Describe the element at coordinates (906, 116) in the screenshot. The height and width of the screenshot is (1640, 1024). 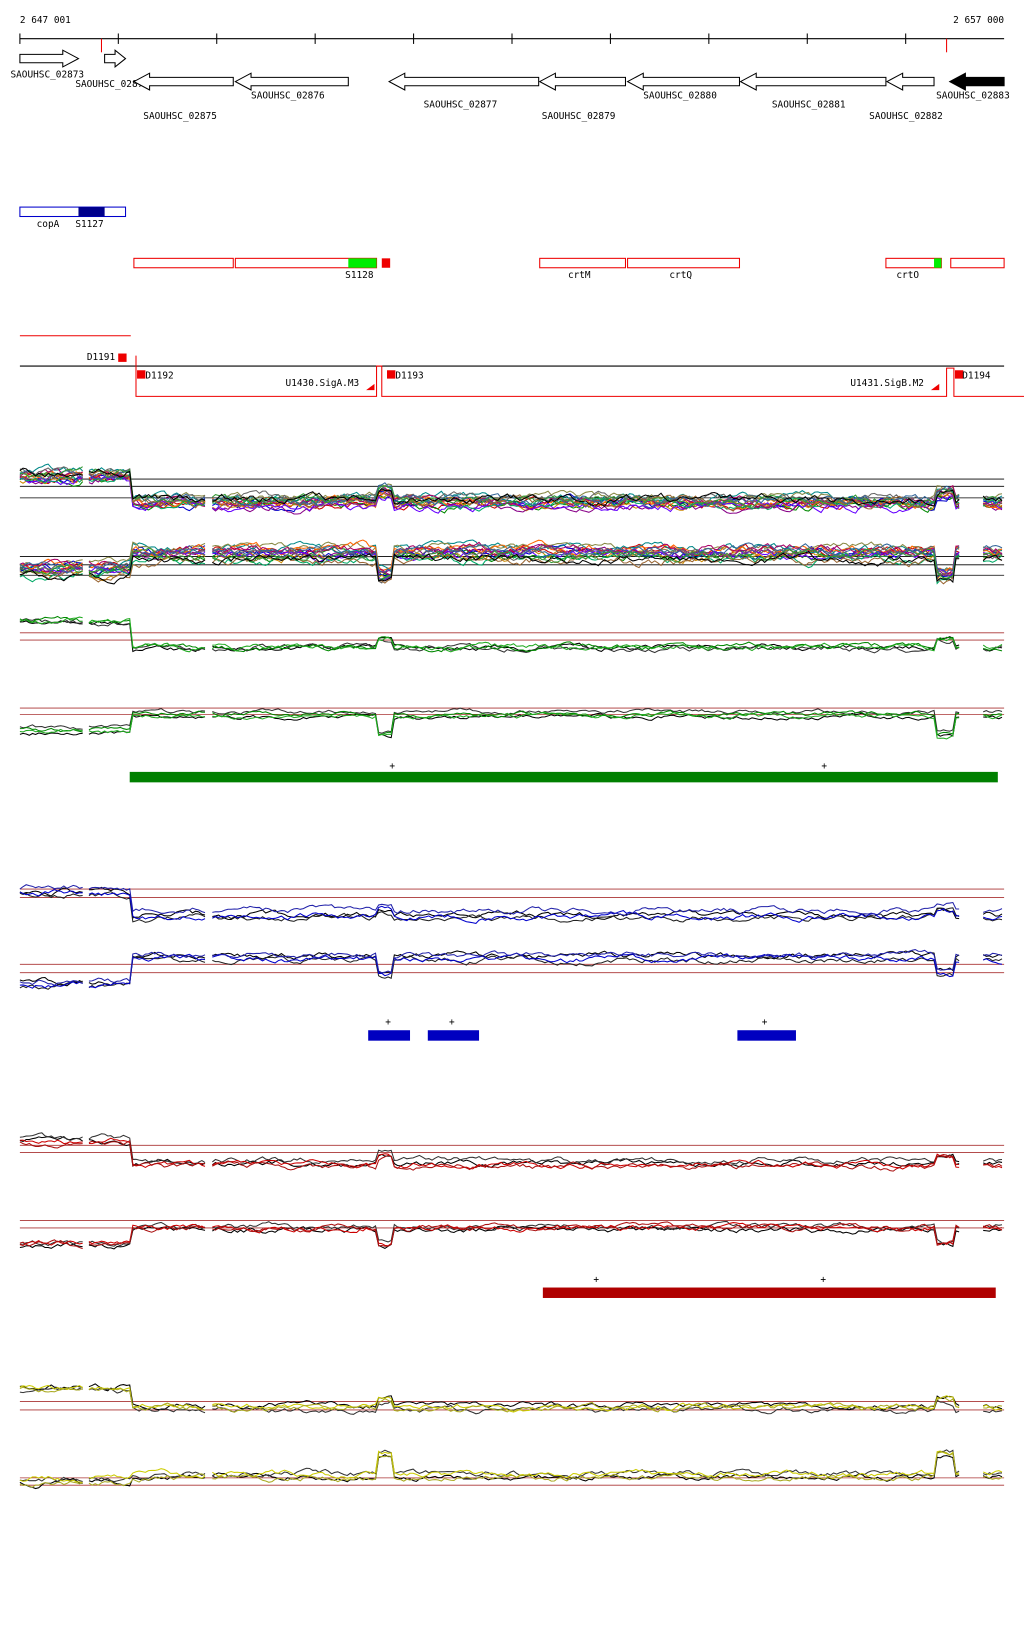
I see `gene-label: SAOUHSC_02882` at that location.